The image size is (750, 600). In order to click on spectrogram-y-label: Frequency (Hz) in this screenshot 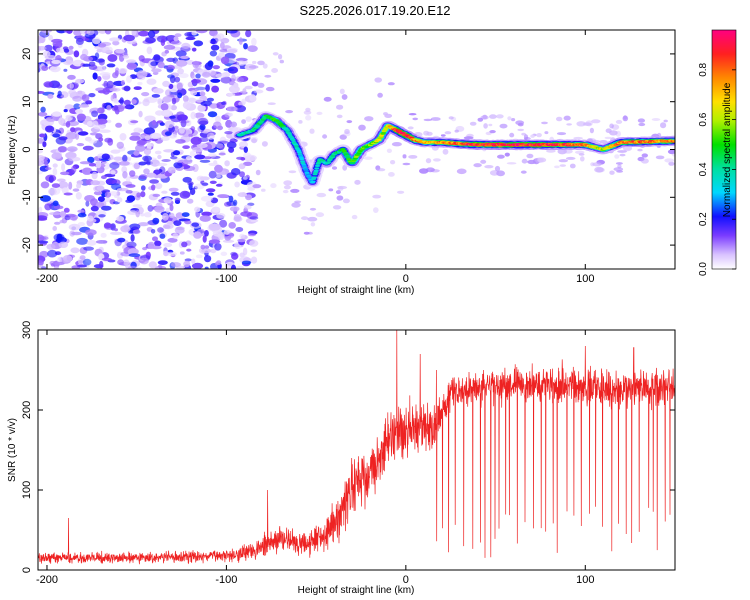, I will do `click(12, 150)`.